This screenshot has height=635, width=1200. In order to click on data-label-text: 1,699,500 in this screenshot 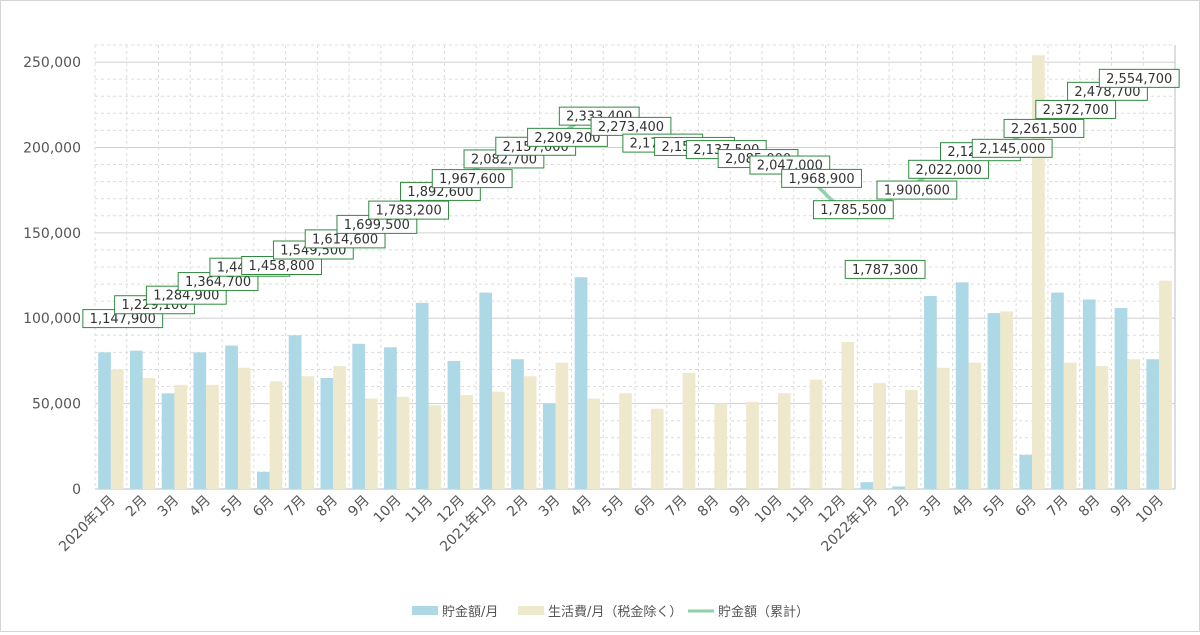, I will do `click(377, 225)`.